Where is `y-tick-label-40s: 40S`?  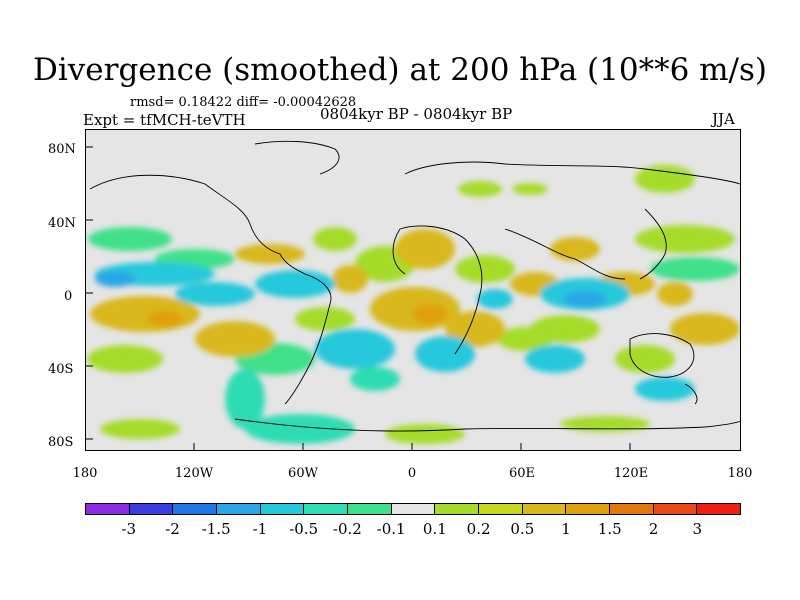
y-tick-label-40s: 40S is located at coordinates (61, 369).